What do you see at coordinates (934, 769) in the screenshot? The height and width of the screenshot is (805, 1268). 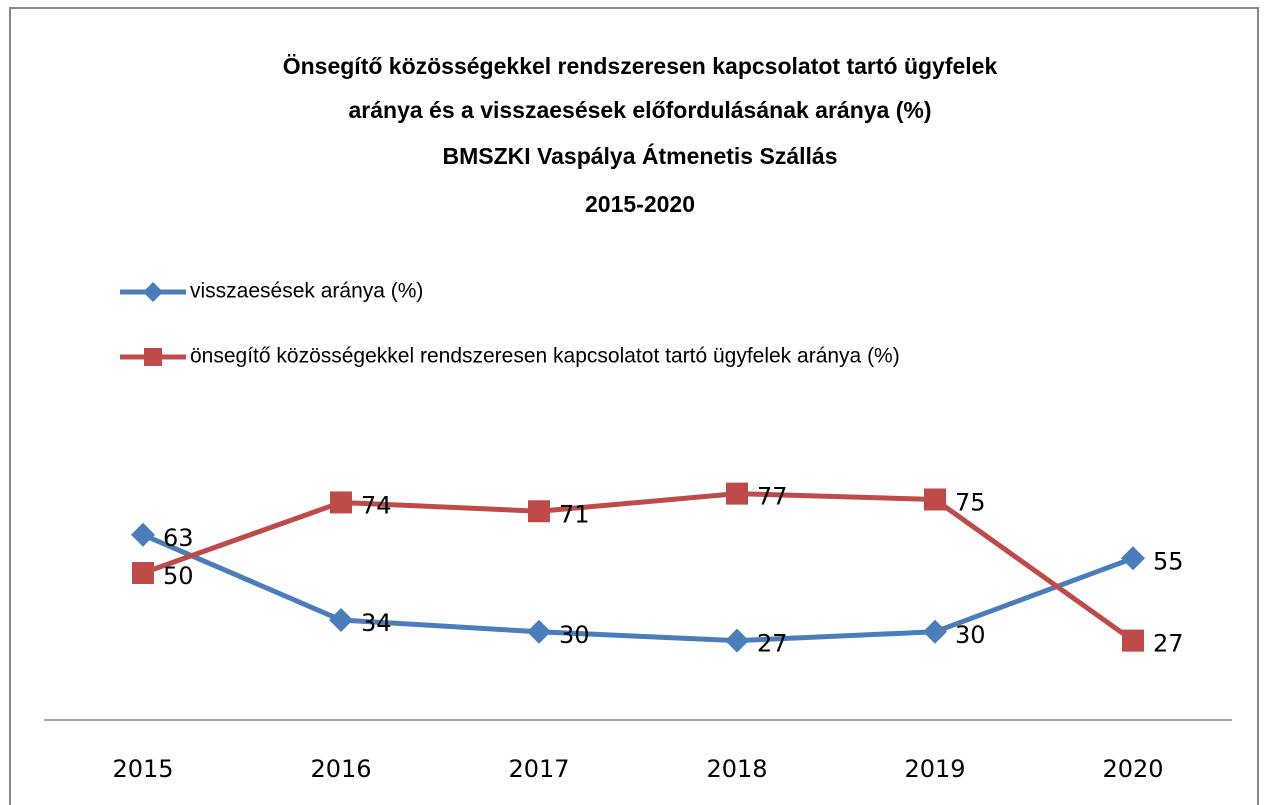 I see `x-tick-label: 2019` at bounding box center [934, 769].